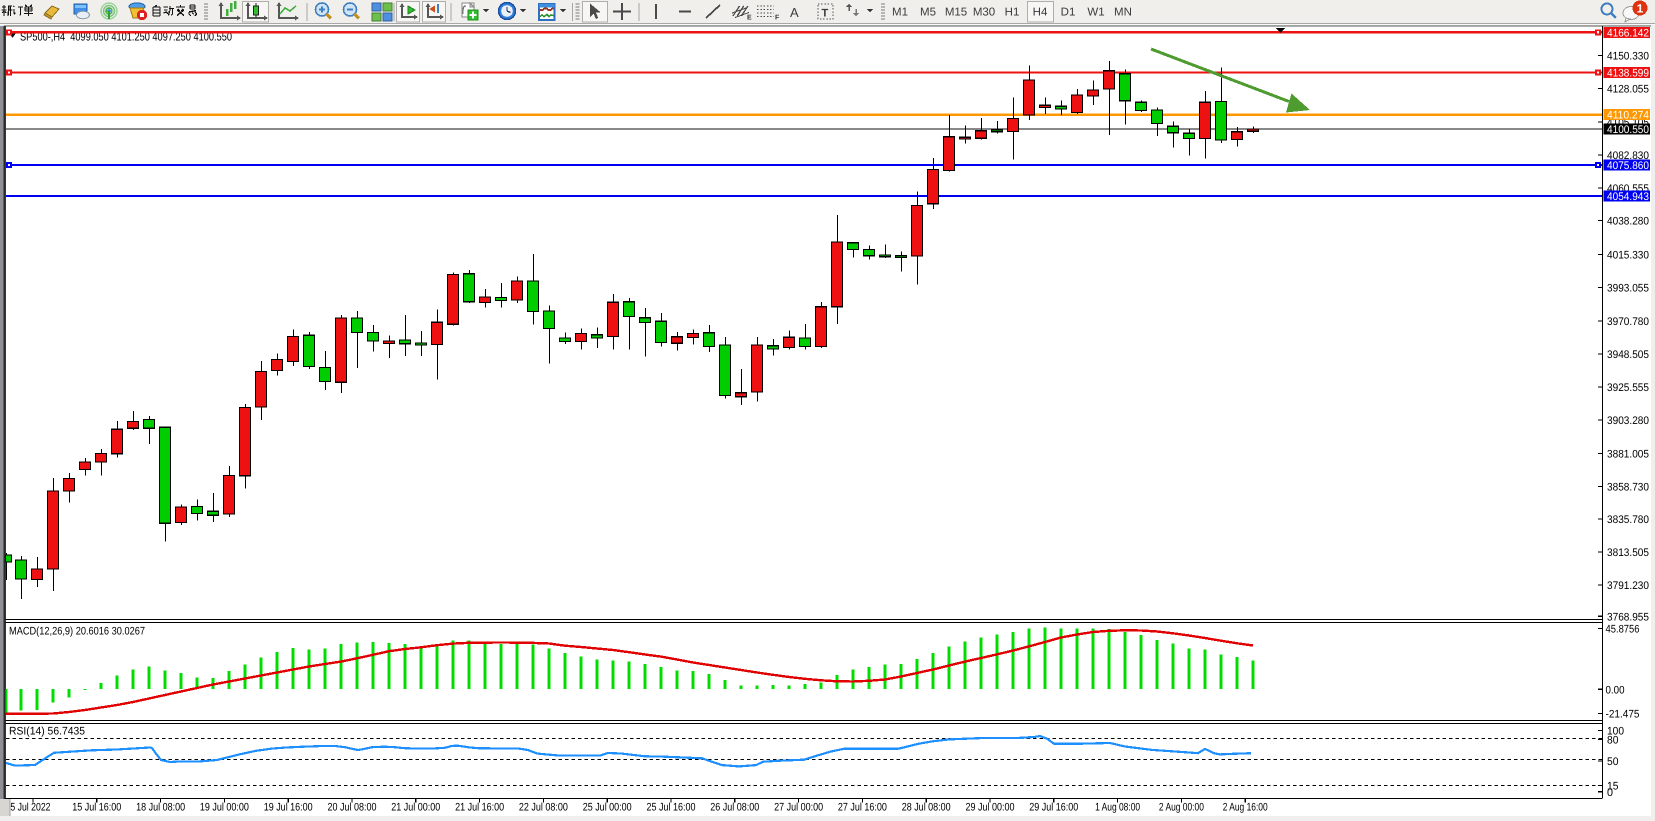  I want to click on svg-text: 3903.280, so click(1628, 421).